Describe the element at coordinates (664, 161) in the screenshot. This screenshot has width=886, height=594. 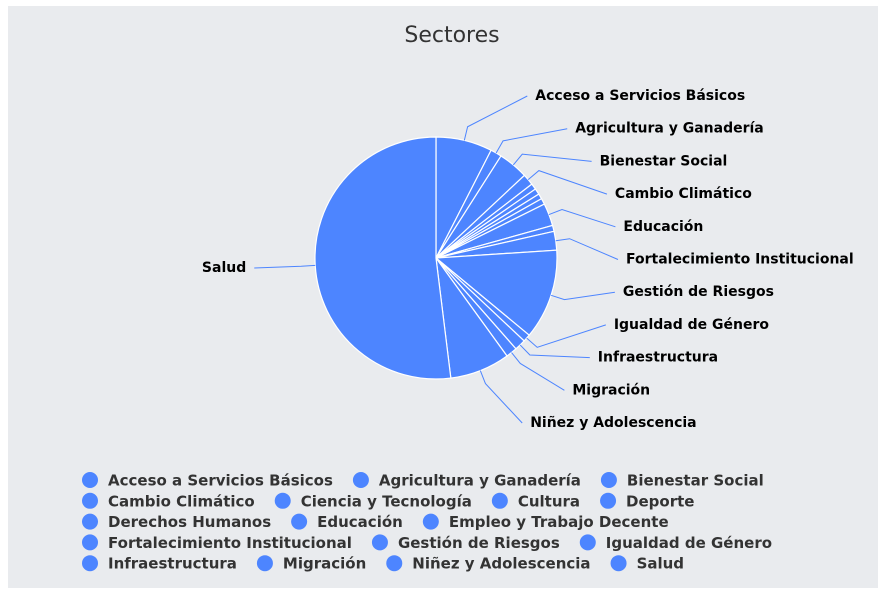
I see `data-label: Bienestar Social` at that location.